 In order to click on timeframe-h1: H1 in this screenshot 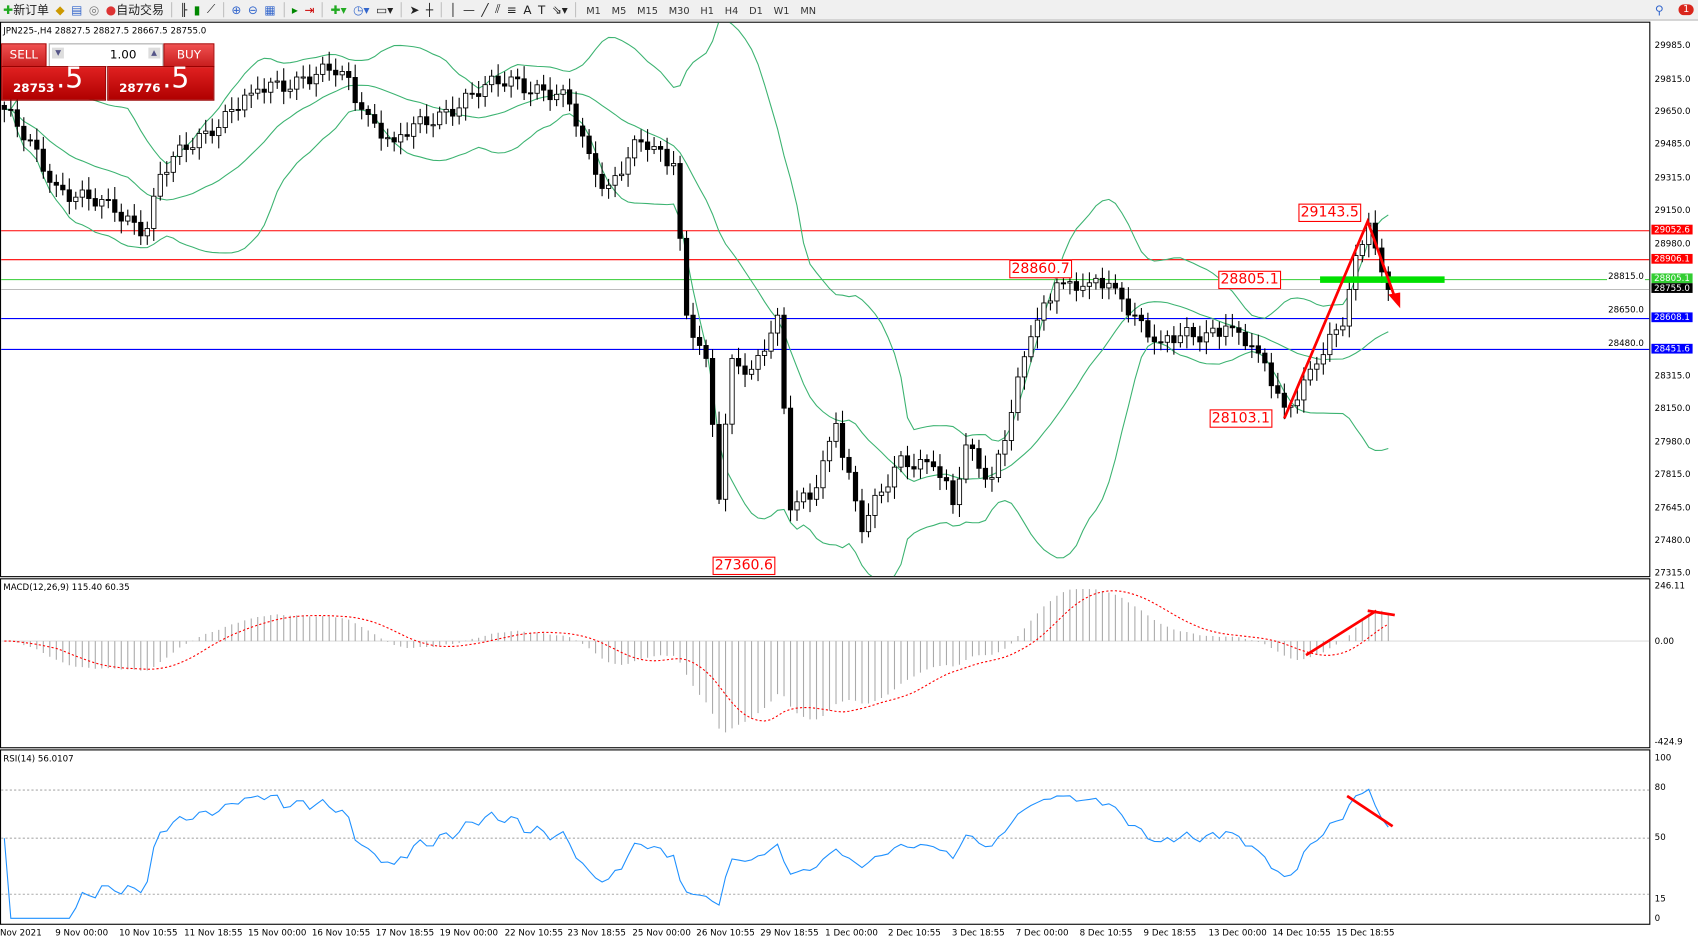, I will do `click(707, 11)`.